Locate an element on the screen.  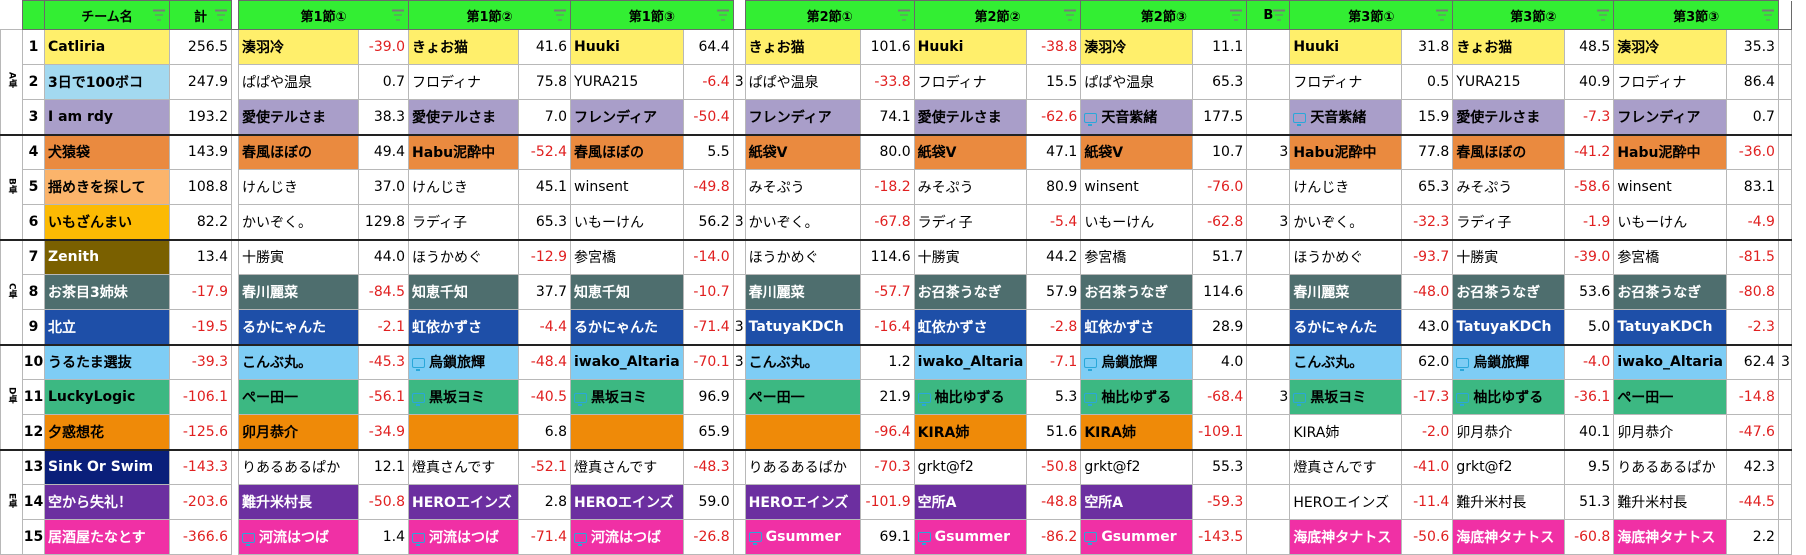
score-cell: -101.9 is located at coordinates (887, 502).